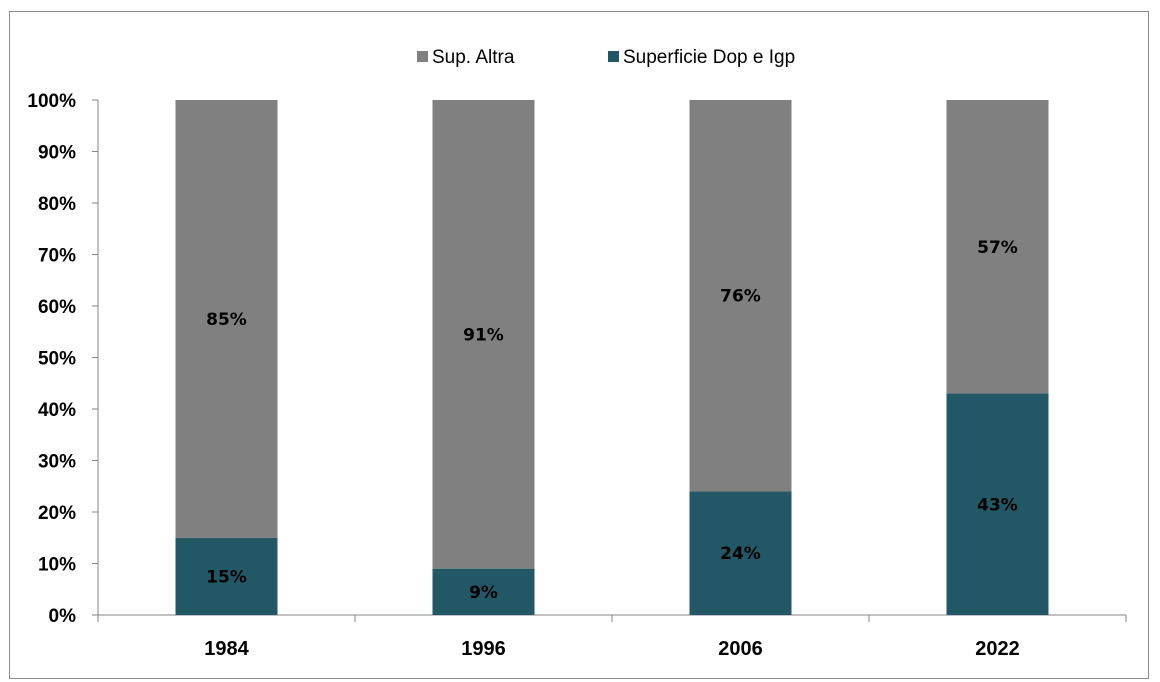  Describe the element at coordinates (57, 462) in the screenshot. I see `y-tick-label: 30%` at that location.